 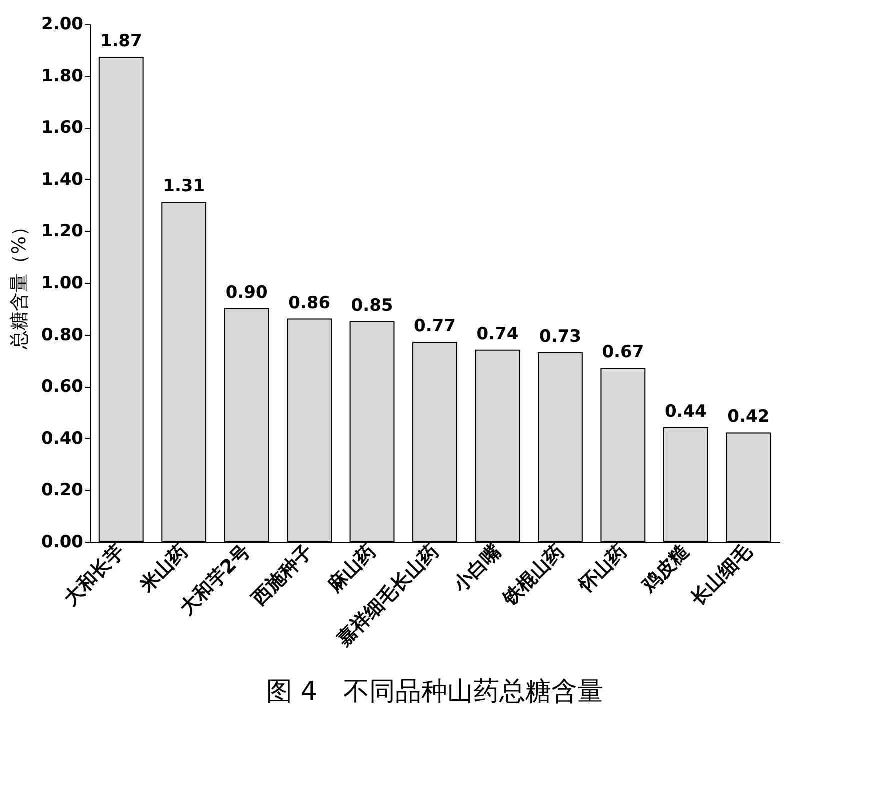 What do you see at coordinates (63, 335) in the screenshot?
I see `y-tick-label: 0.80` at bounding box center [63, 335].